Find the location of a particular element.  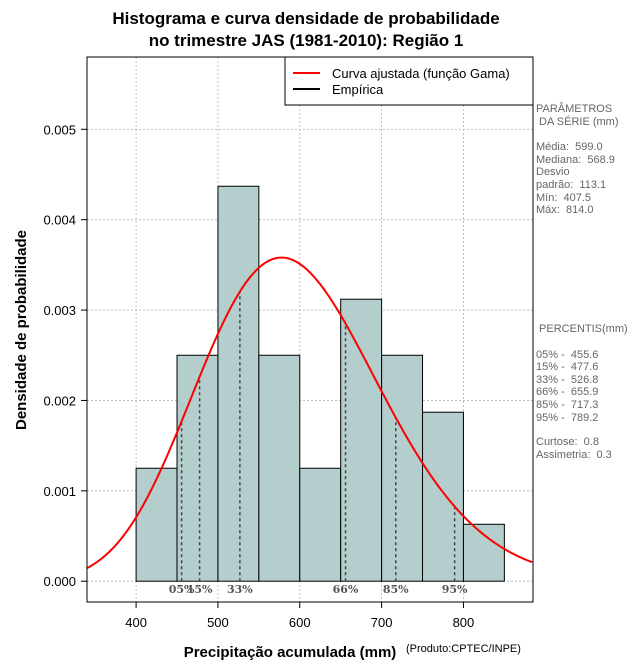

y-tick-label-2: 0.002 is located at coordinates (59, 400).